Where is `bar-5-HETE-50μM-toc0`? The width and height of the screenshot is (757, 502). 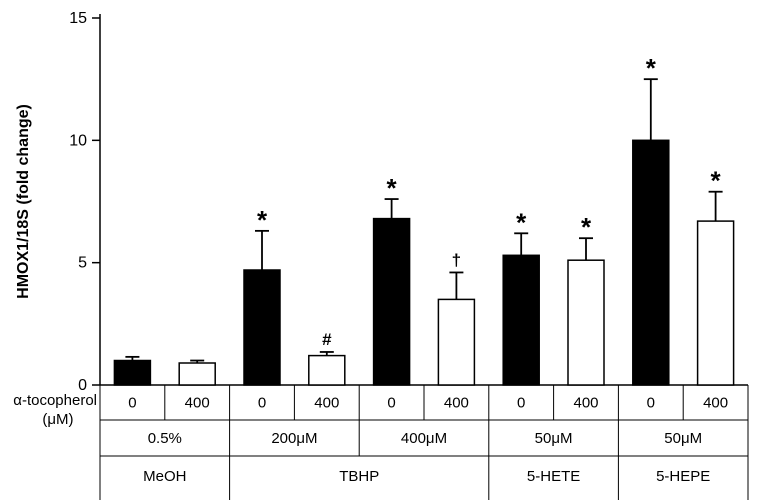 bar-5-HETE-50μM-toc0 is located at coordinates (521, 320).